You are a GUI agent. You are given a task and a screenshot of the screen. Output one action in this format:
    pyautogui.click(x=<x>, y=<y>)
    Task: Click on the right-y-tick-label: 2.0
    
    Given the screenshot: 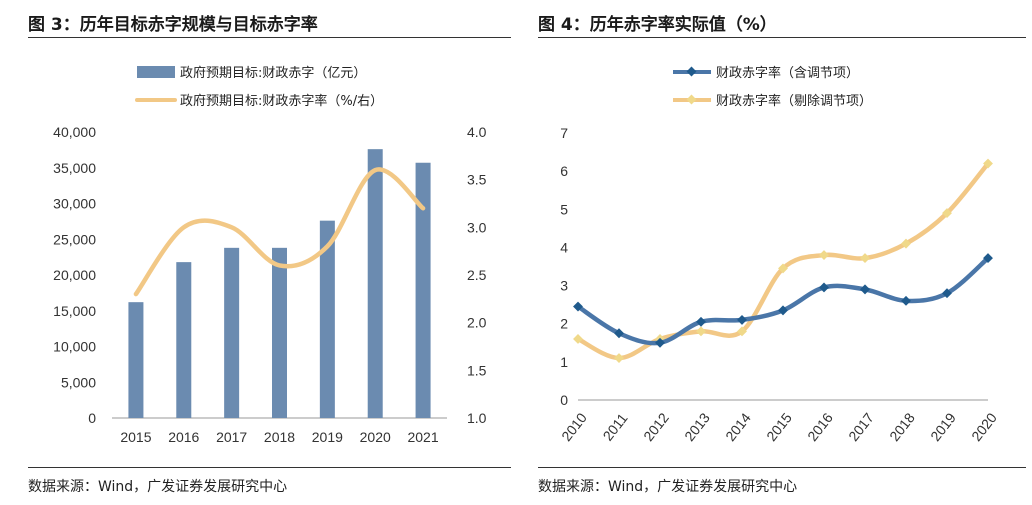 What is the action you would take?
    pyautogui.click(x=477, y=323)
    